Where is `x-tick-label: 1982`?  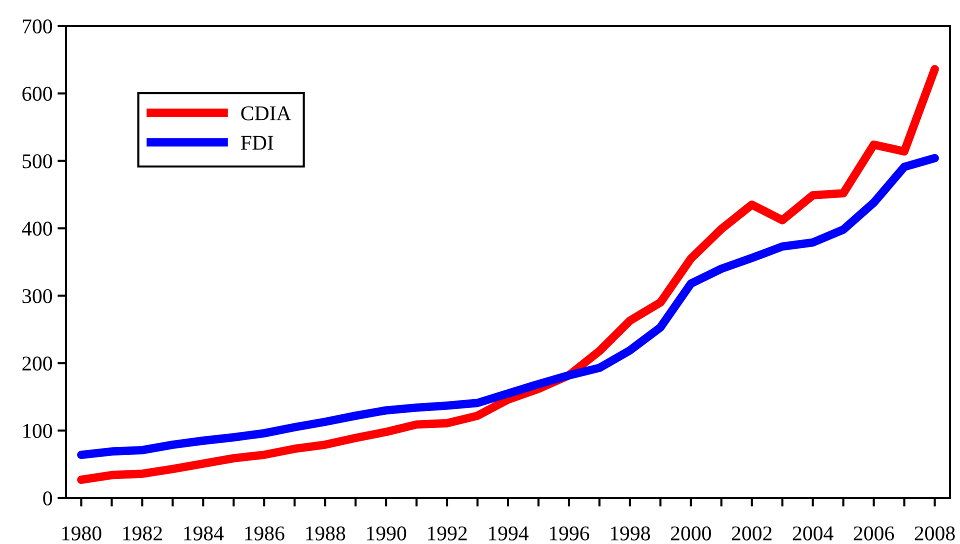 x-tick-label: 1982 is located at coordinates (142, 533).